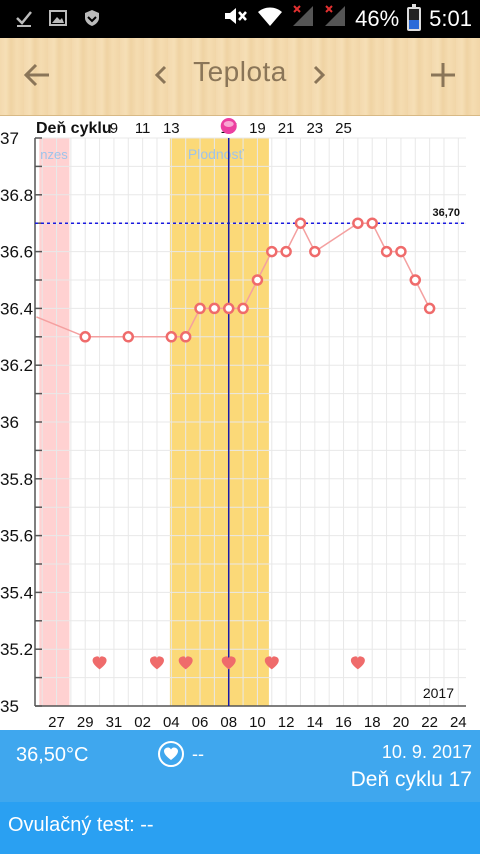  Describe the element at coordinates (446, 213) in the screenshot. I see `reference-line-label: 36,70` at that location.